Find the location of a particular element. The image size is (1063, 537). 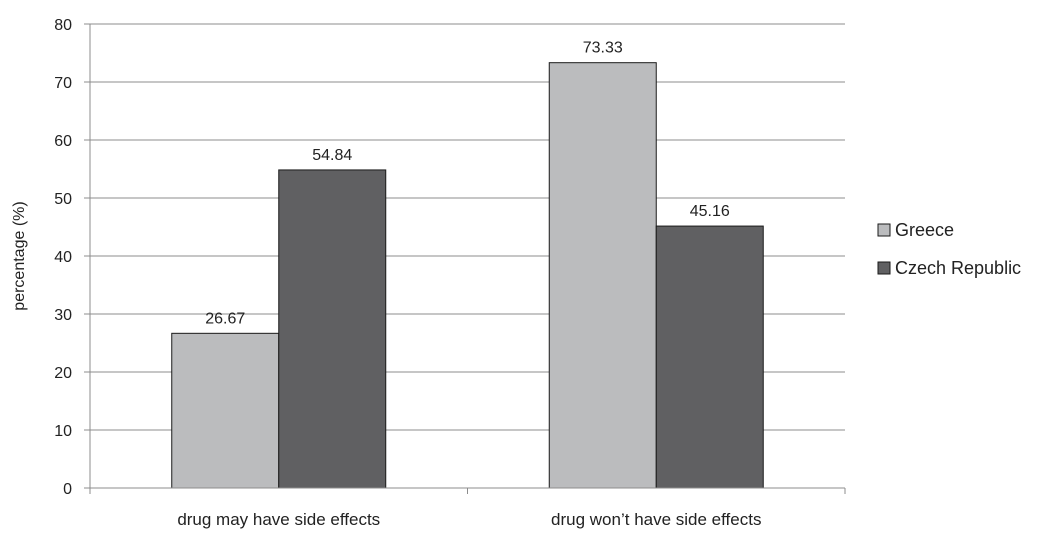

y-tick-label: 40 is located at coordinates (63, 257).